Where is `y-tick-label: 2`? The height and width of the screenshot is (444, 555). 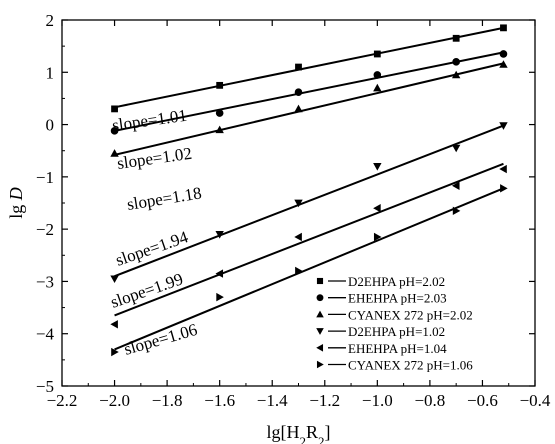
y-tick-label: 2 is located at coordinates (50, 20).